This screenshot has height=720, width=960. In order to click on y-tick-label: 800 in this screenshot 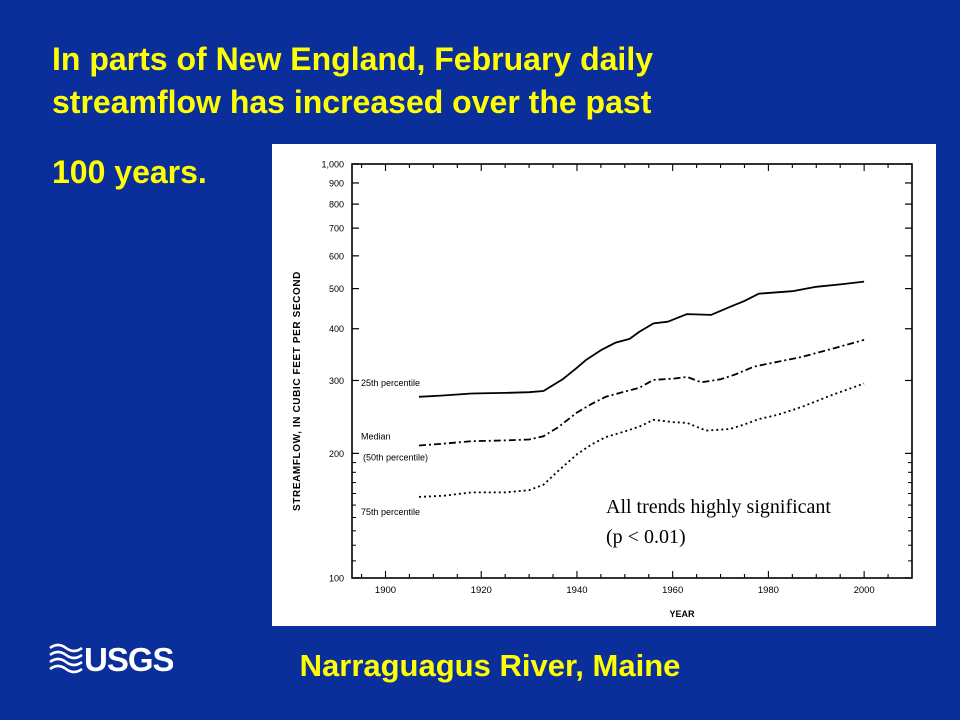, I will do `click(336, 205)`.